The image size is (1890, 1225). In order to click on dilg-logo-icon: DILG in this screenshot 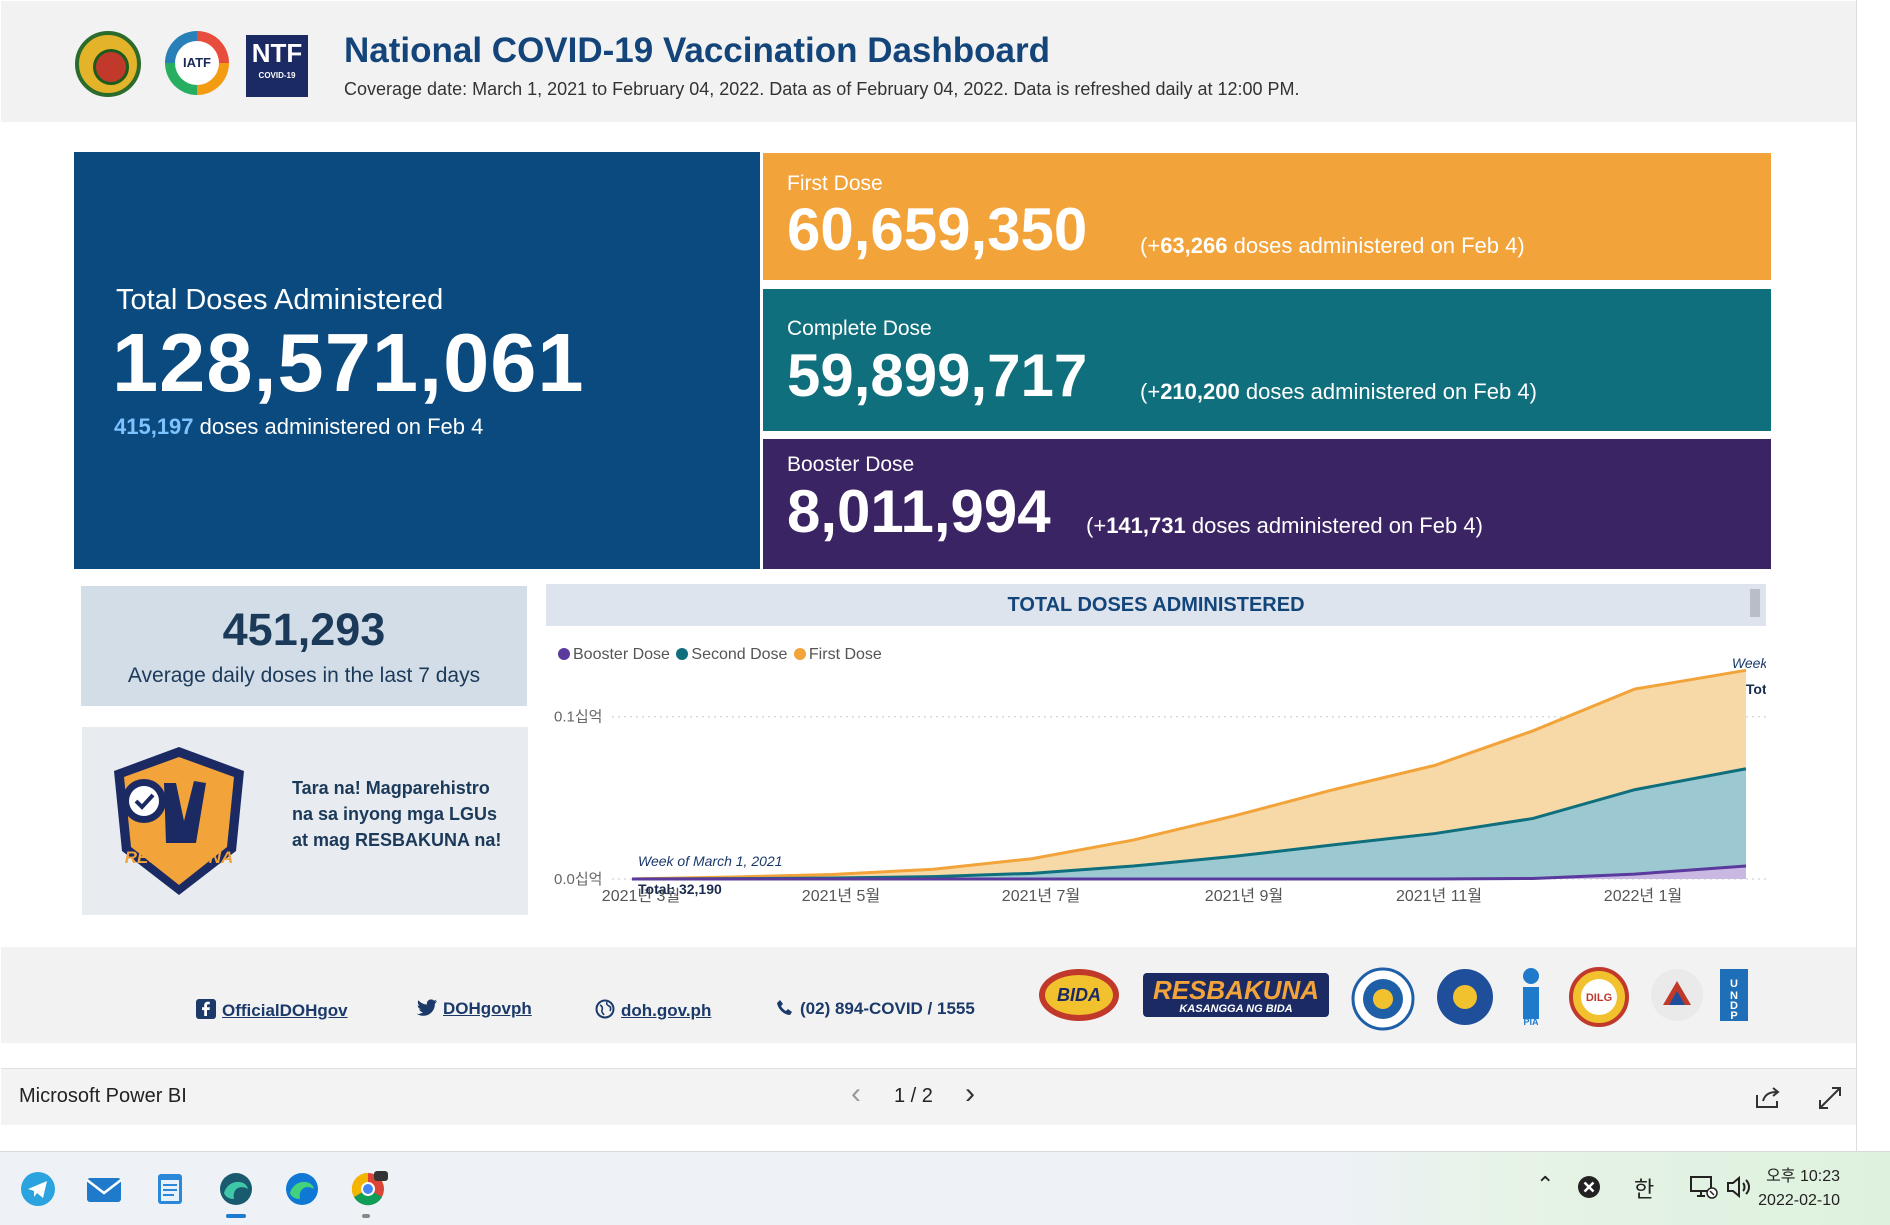, I will do `click(1599, 997)`.